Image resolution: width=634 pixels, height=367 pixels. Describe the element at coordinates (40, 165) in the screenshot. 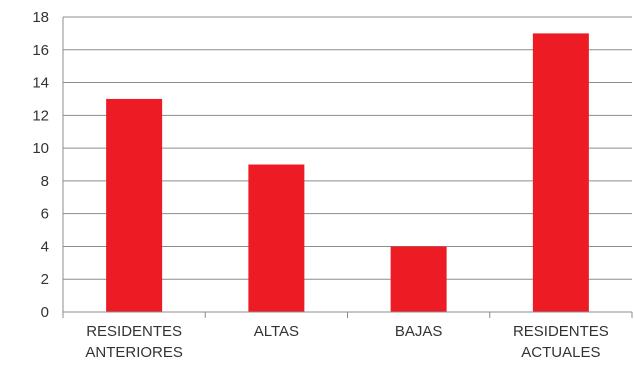

I see `y-axis-ticks: 0 2 4 6 8 10 12 14 16 18` at that location.